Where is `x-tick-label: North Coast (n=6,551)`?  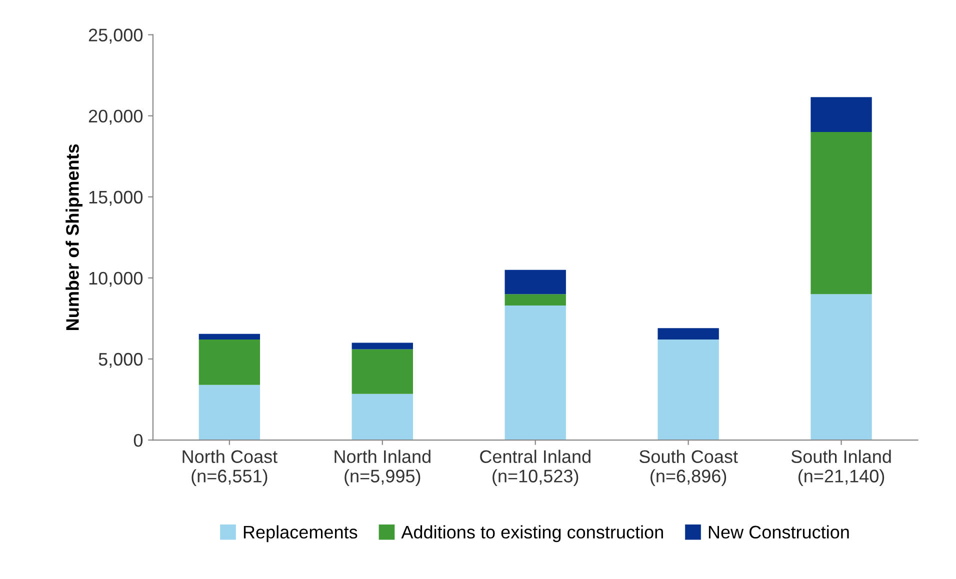
x-tick-label: North Coast (n=6,551) is located at coordinates (230, 468).